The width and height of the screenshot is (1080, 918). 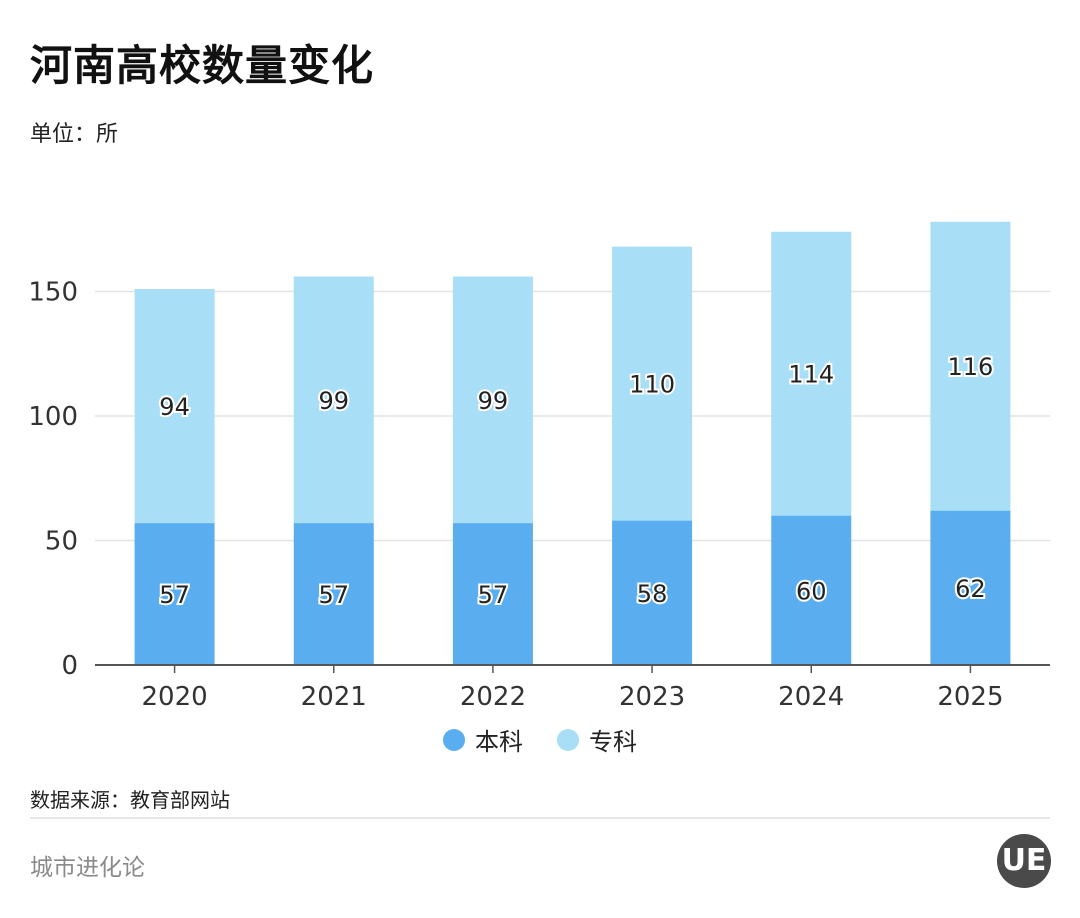 What do you see at coordinates (613, 742) in the screenshot?
I see `legend-label-vocational: 专科` at bounding box center [613, 742].